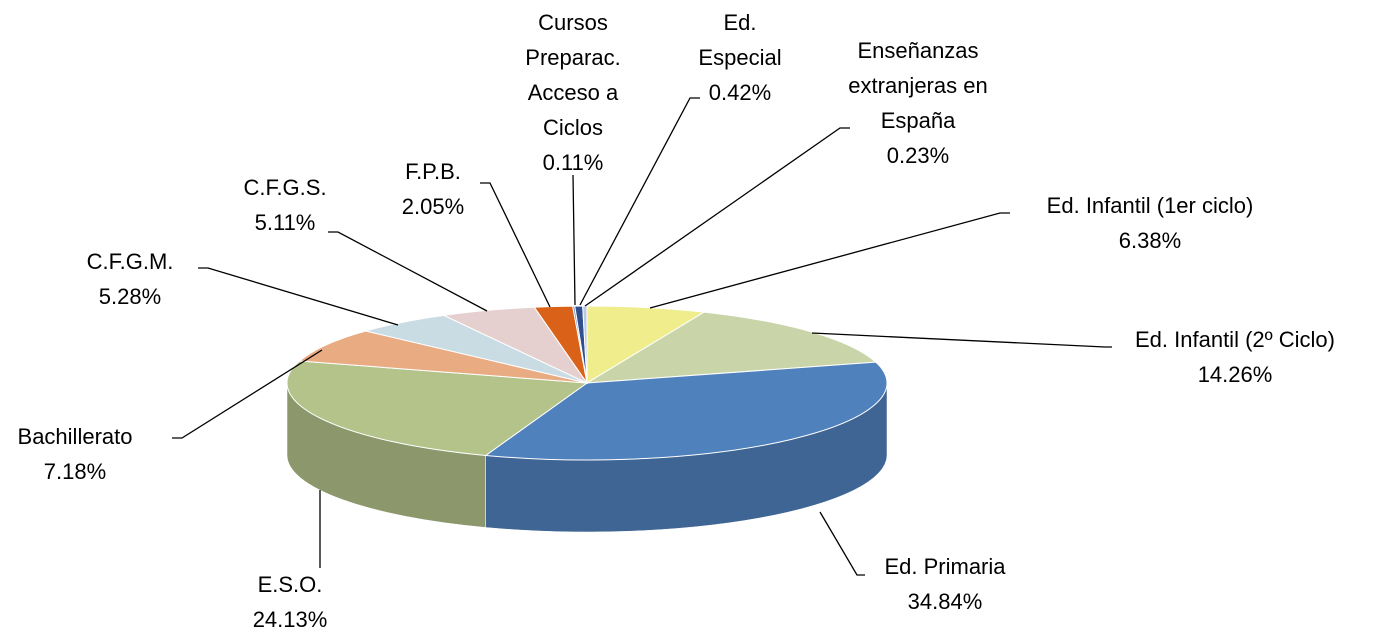  What do you see at coordinates (433, 189) in the screenshot?
I see `slice-label: F.P.B. 2.05%` at bounding box center [433, 189].